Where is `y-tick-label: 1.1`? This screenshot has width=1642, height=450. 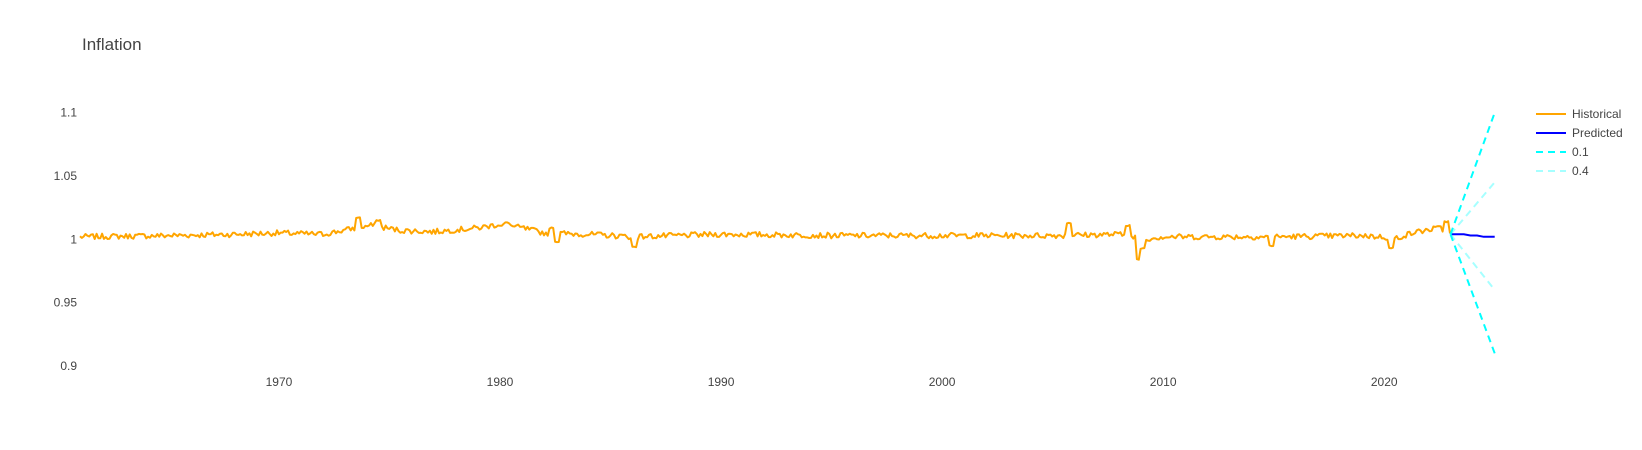
y-tick-label: 1.1 is located at coordinates (68, 113).